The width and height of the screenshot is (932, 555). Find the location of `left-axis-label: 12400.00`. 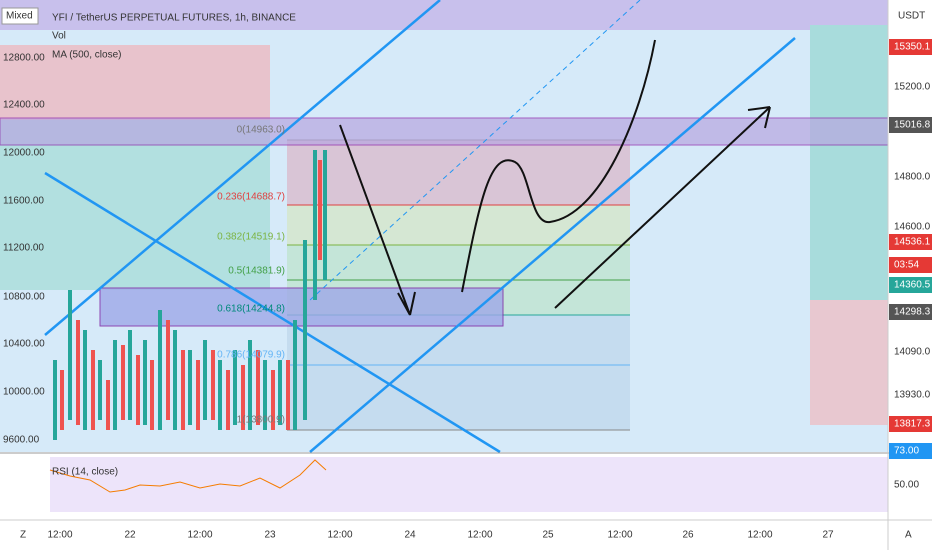

left-axis-label: 12400.00 is located at coordinates (24, 105).